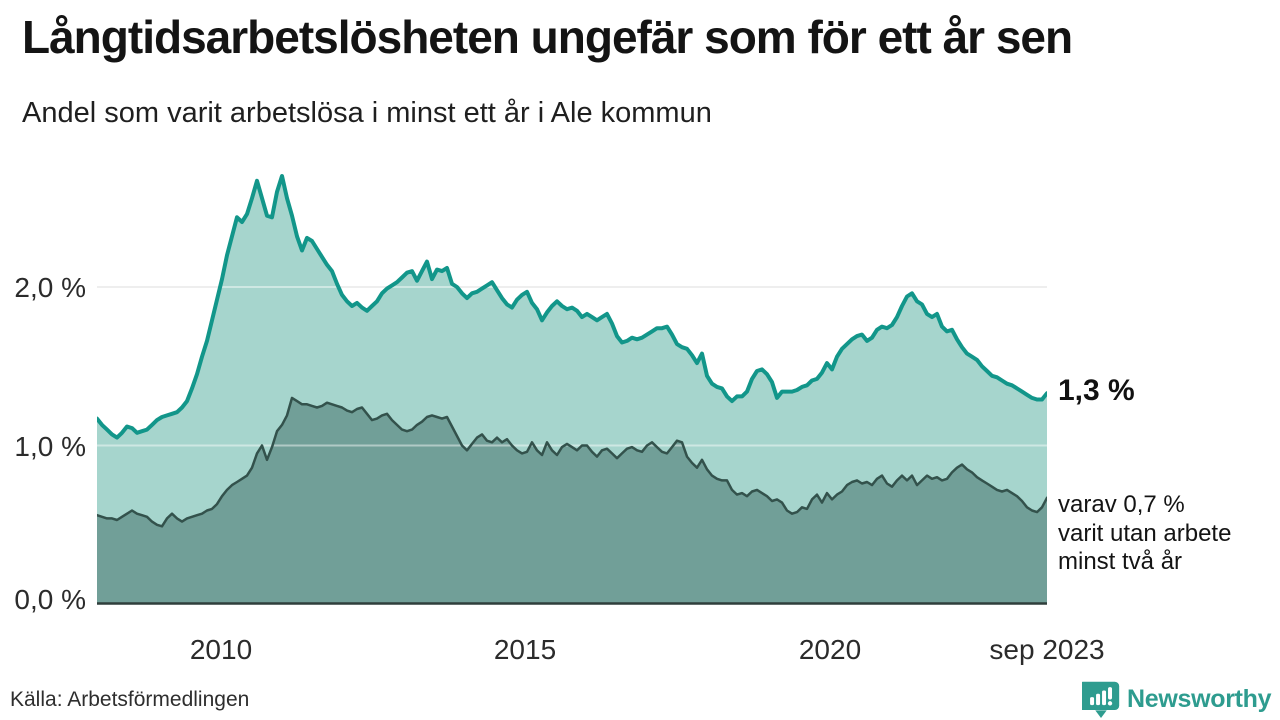  I want to click on y-axis-tick-0pct: 0,0 %, so click(50, 599).